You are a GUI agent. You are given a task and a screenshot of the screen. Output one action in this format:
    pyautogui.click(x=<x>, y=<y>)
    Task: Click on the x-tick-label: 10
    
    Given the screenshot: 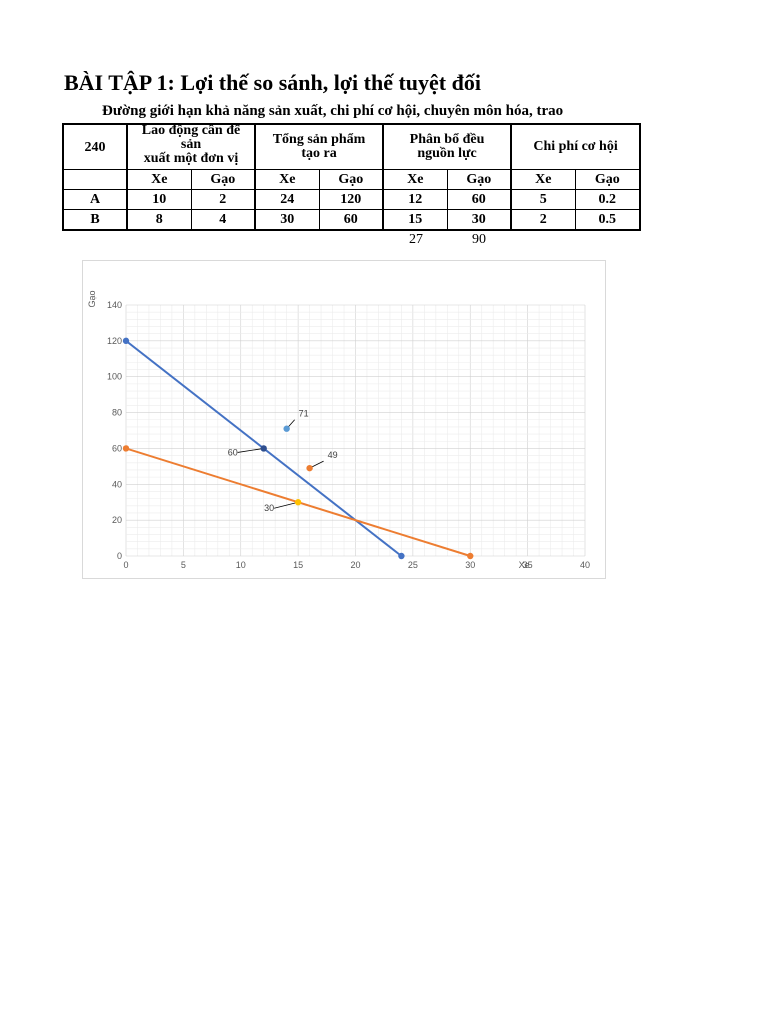 What is the action you would take?
    pyautogui.click(x=241, y=565)
    